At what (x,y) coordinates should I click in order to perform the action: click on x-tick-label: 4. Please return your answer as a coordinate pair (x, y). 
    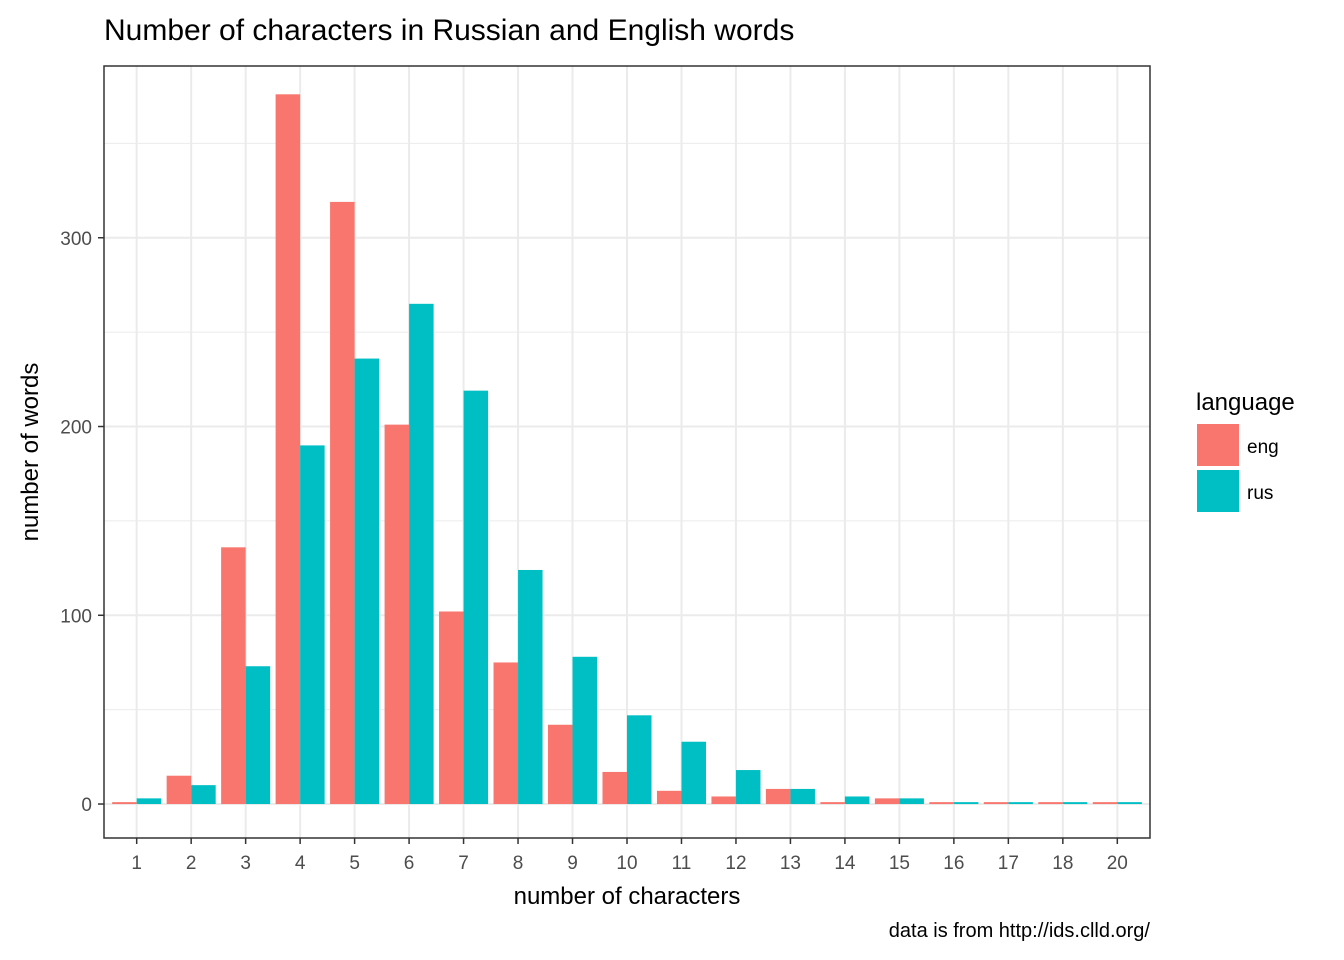
    Looking at the image, I should click on (300, 863).